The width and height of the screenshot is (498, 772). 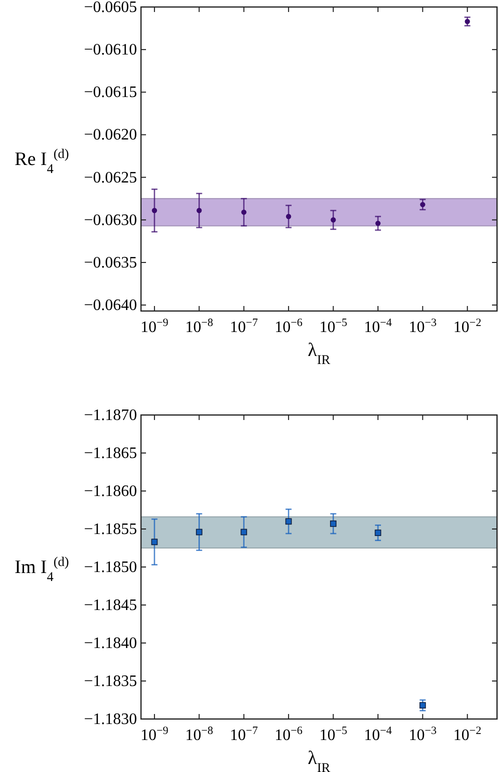 What do you see at coordinates (110, 50) in the screenshot?
I see `y-tick-label: −0.0610` at bounding box center [110, 50].